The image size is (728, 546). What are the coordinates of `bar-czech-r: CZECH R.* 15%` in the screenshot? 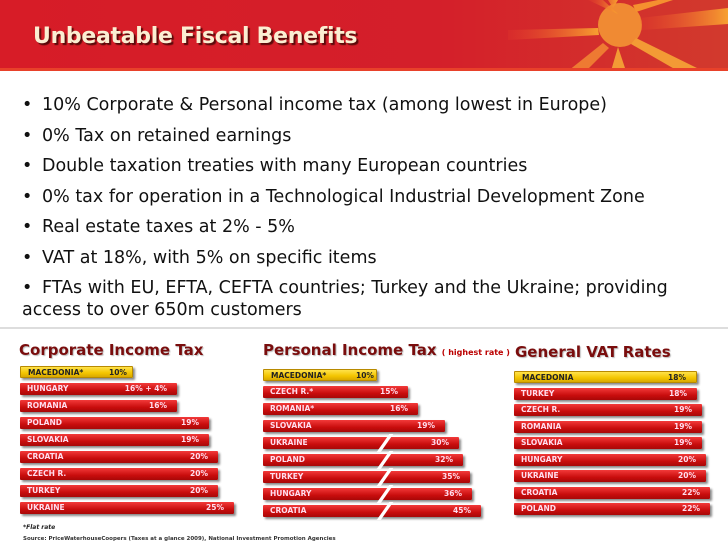 It's located at (335, 392).